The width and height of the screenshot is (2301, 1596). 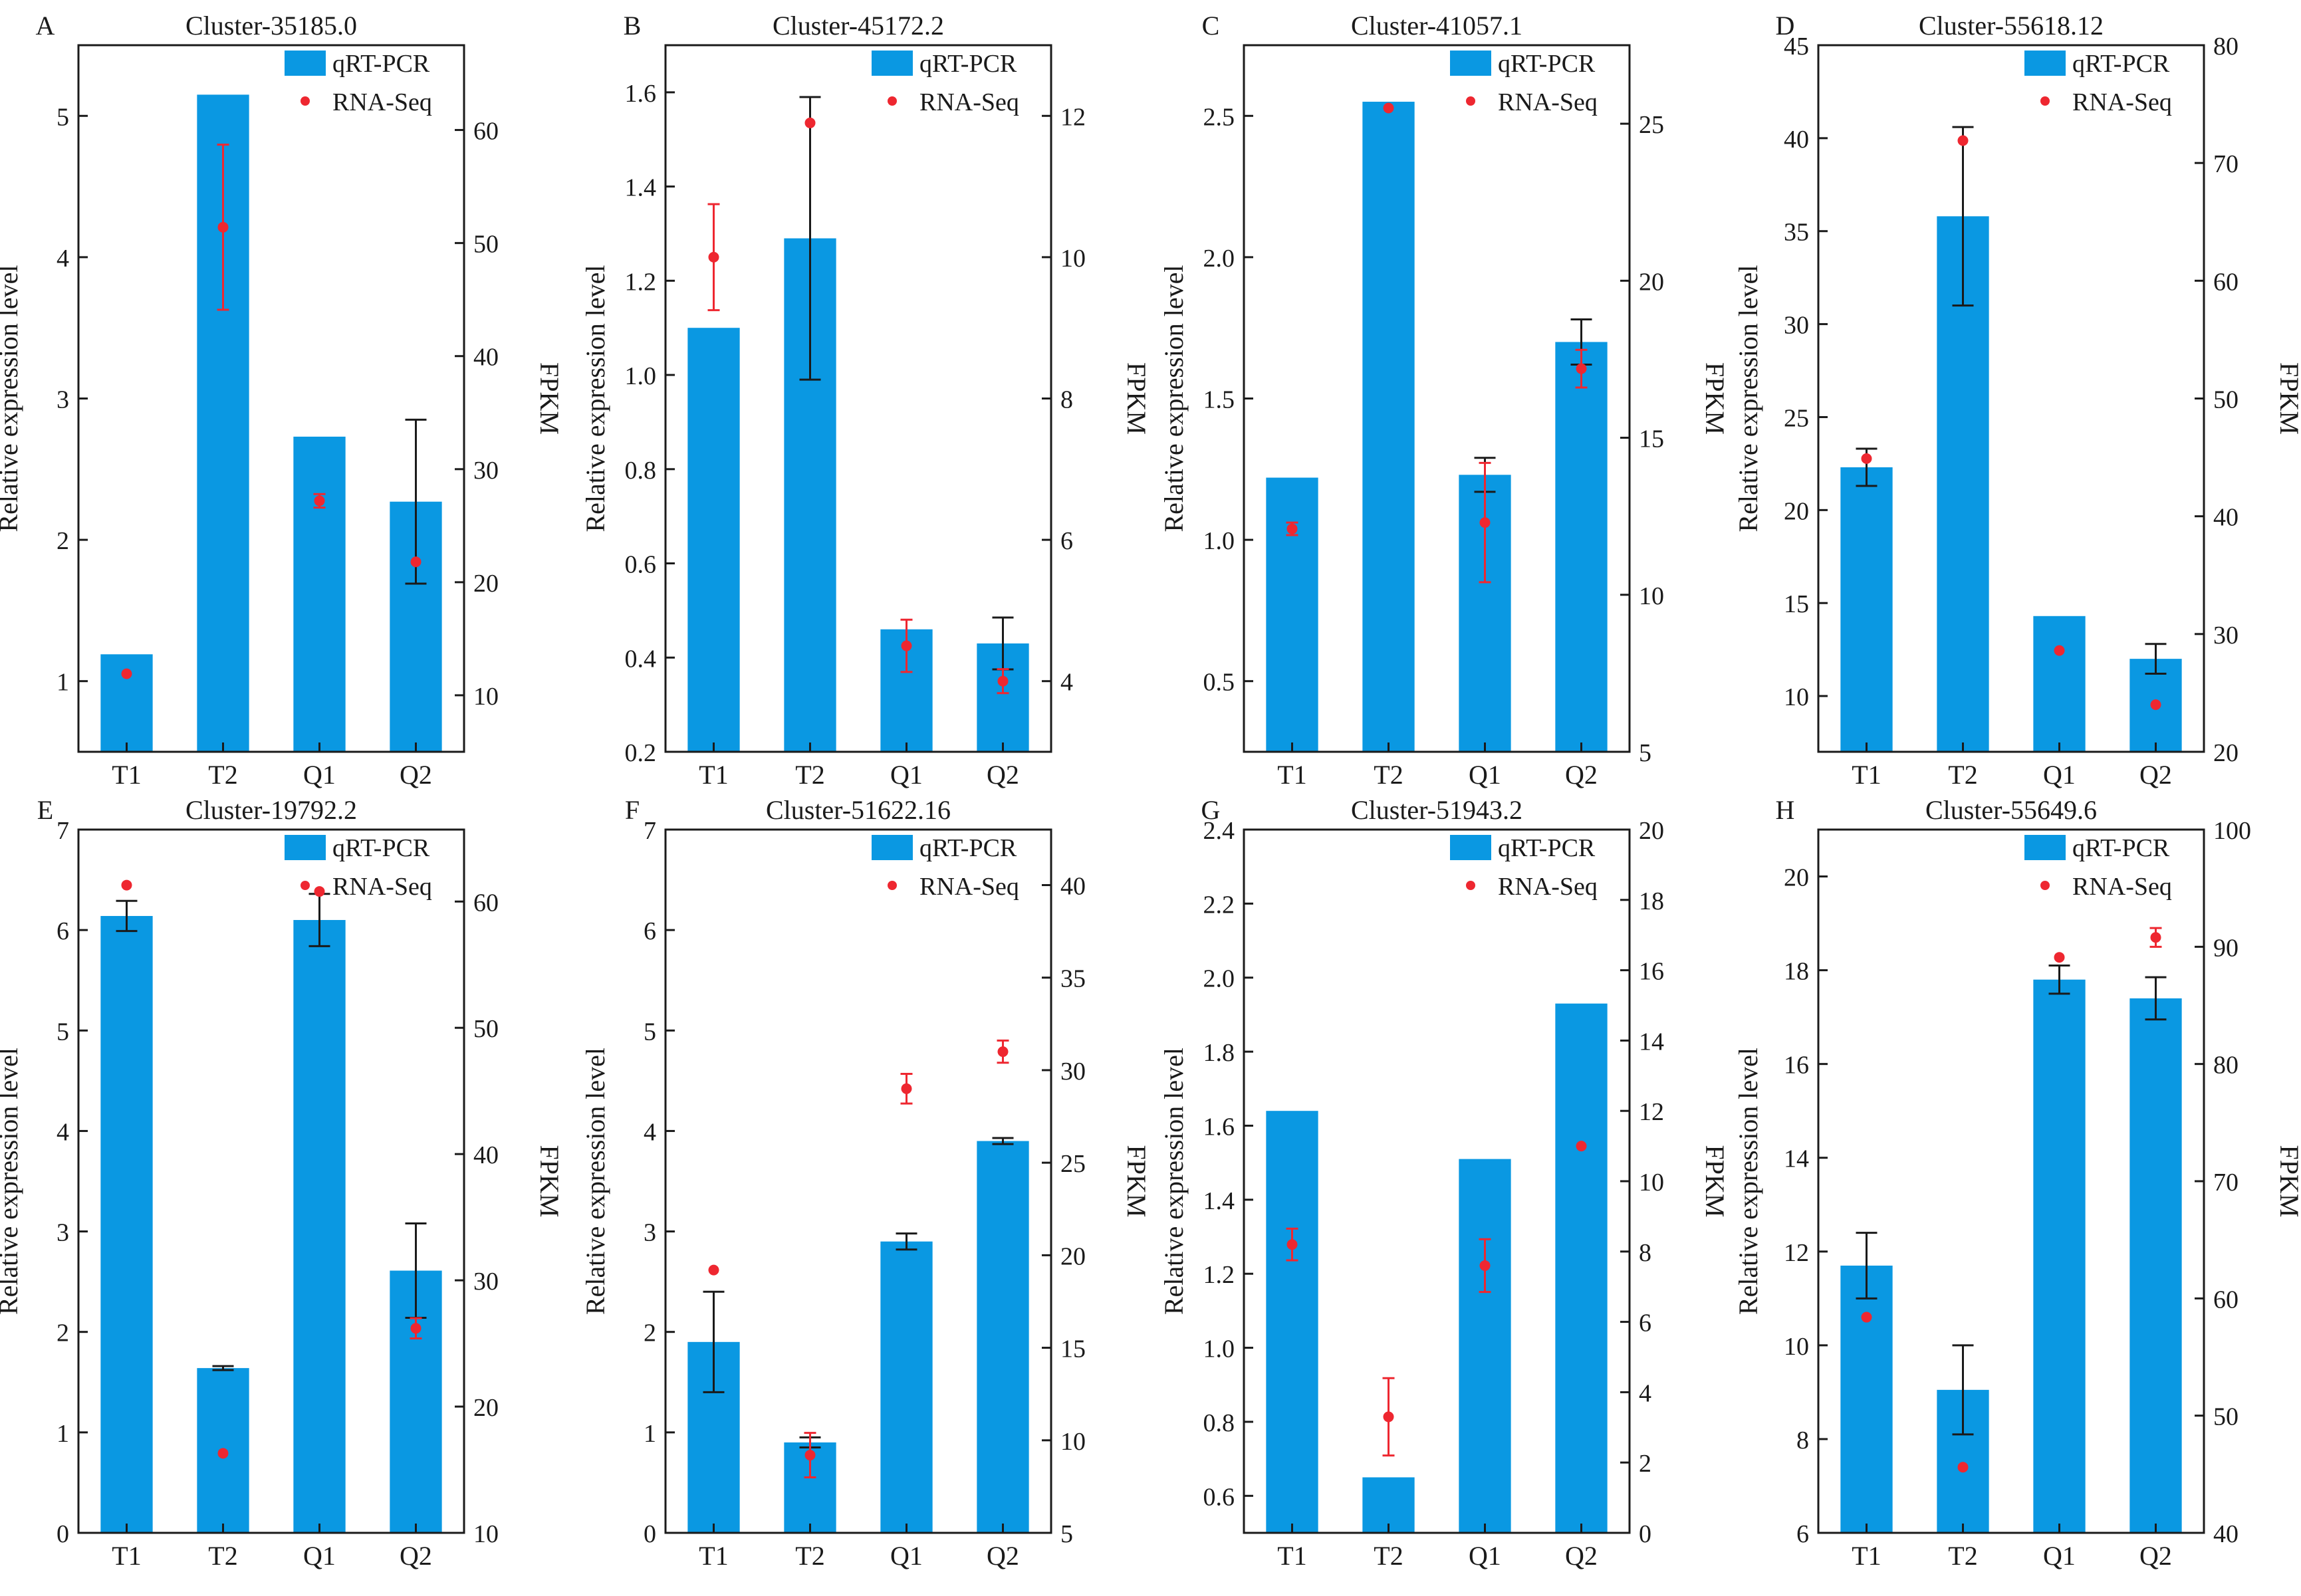 What do you see at coordinates (63, 1032) in the screenshot?
I see `y-tick-label: 5` at bounding box center [63, 1032].